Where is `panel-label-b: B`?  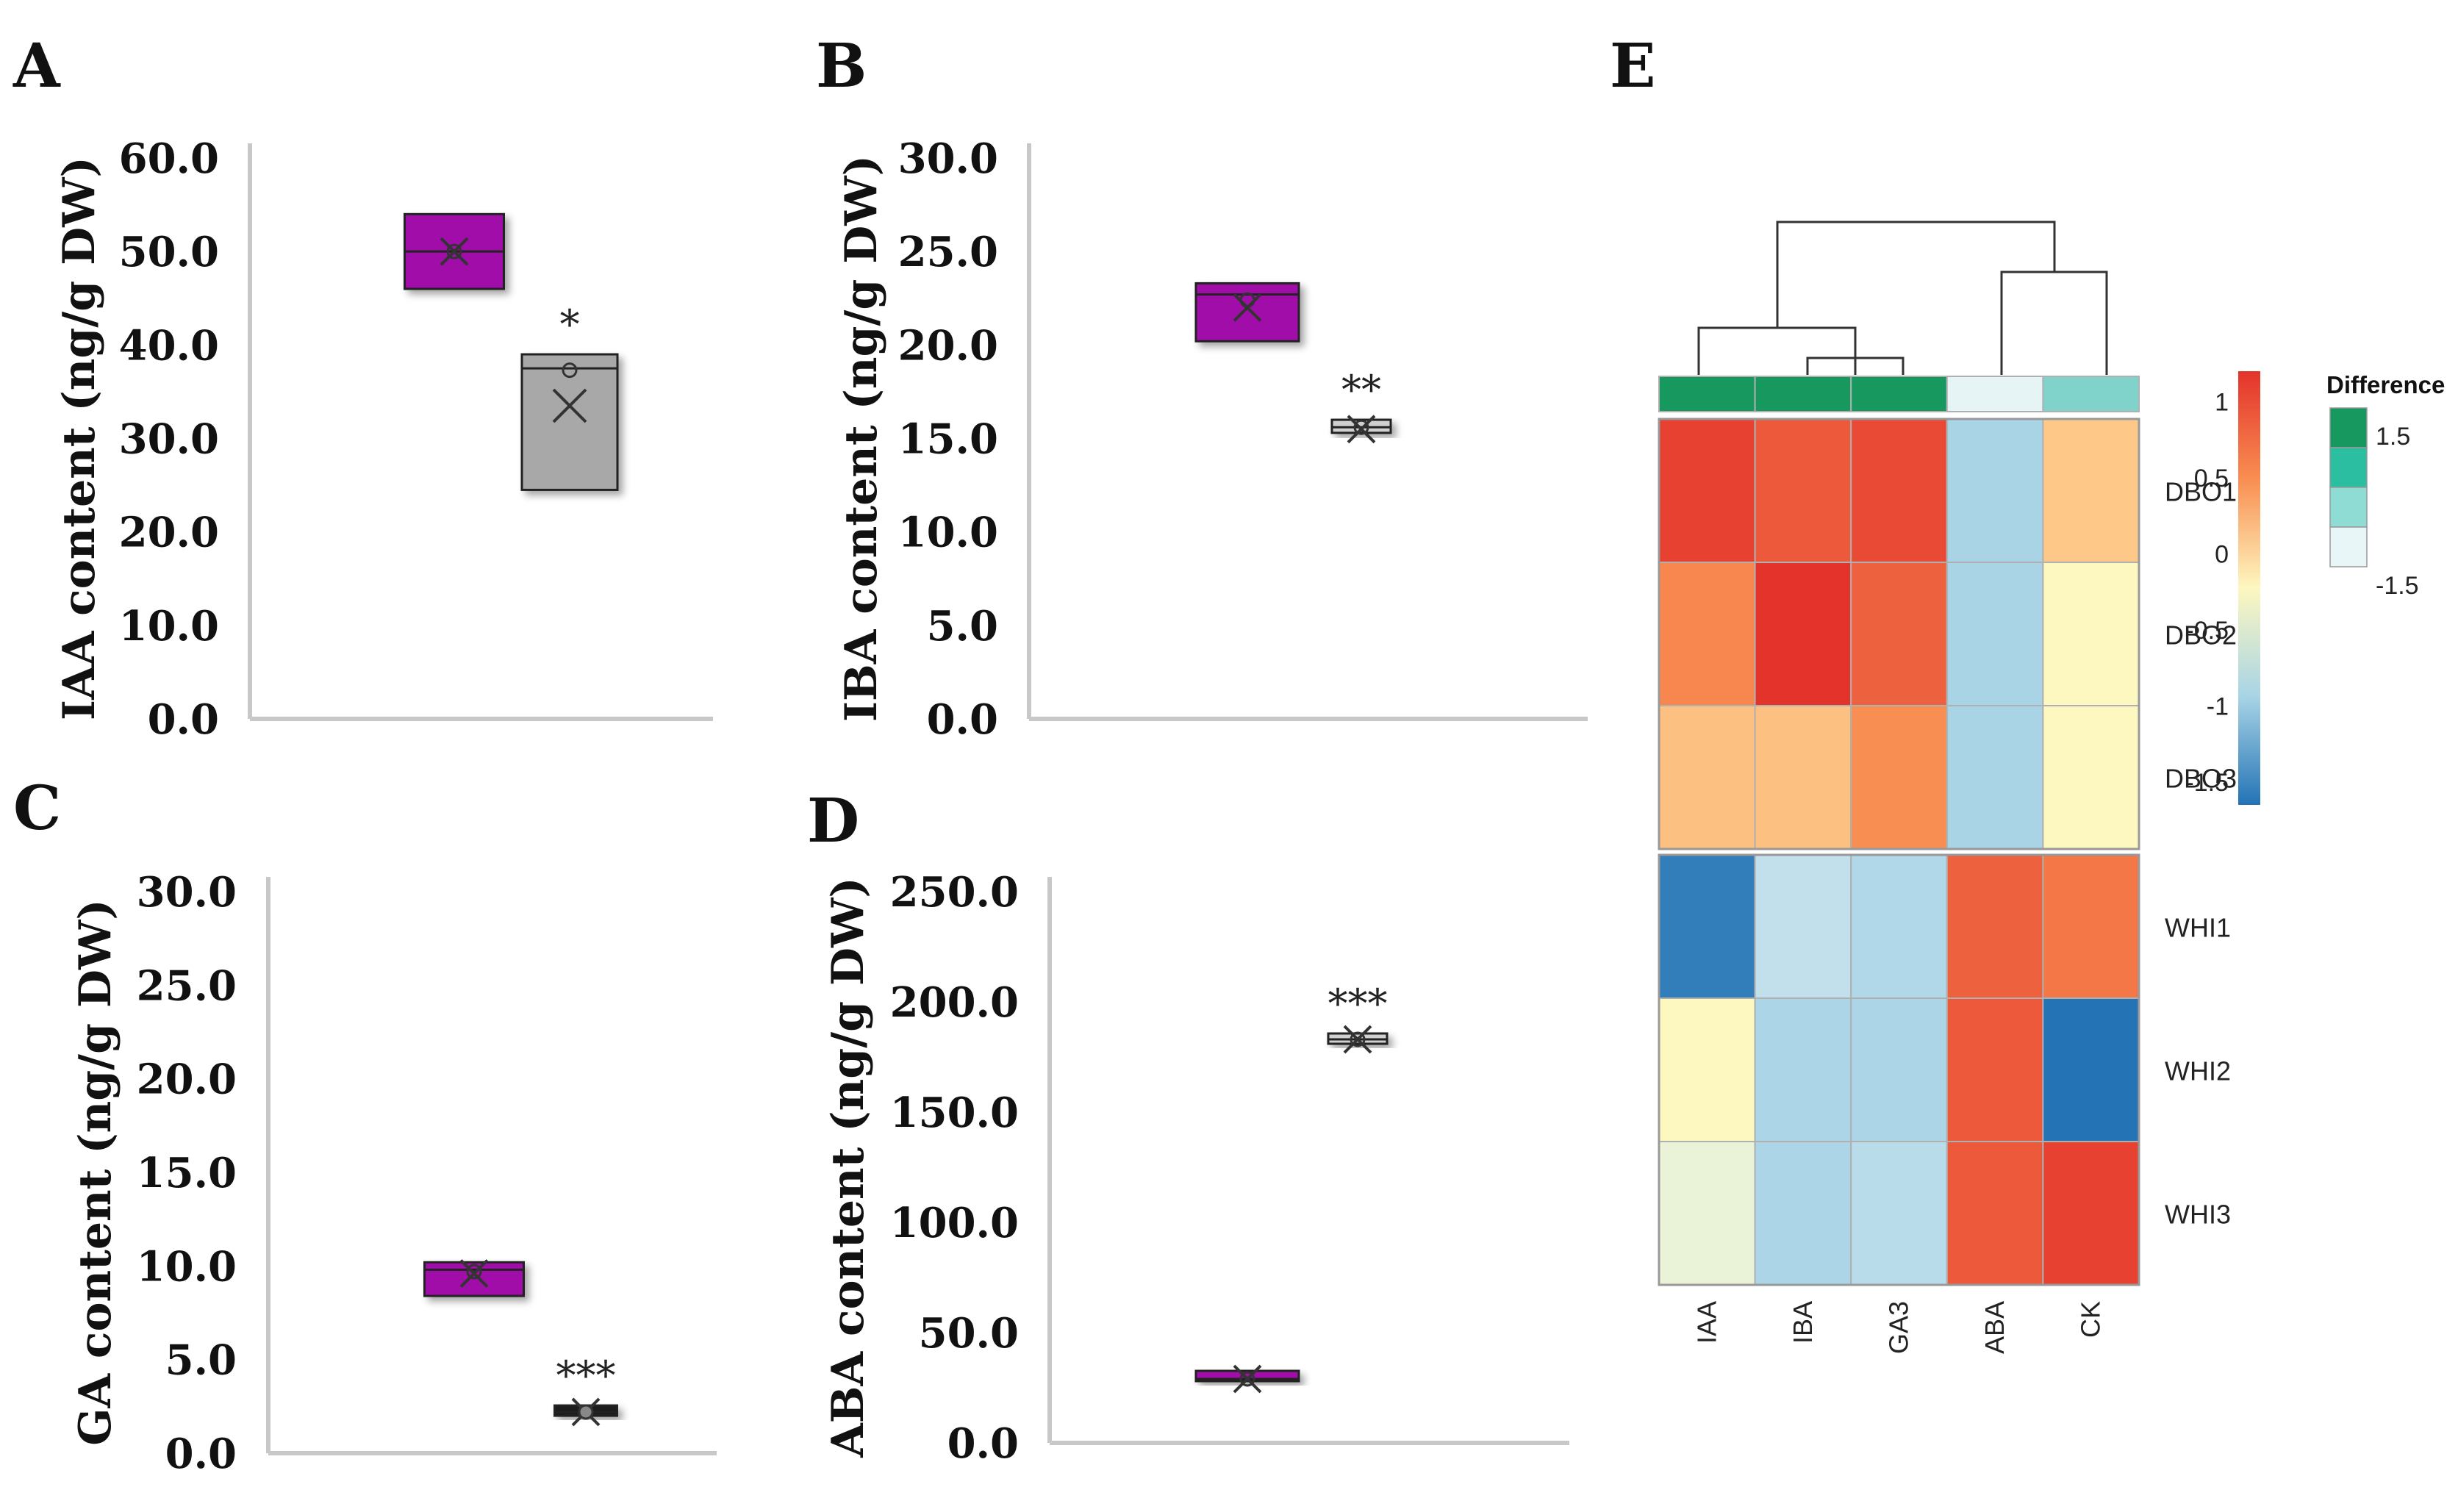
panel-label-b: B is located at coordinates (841, 66).